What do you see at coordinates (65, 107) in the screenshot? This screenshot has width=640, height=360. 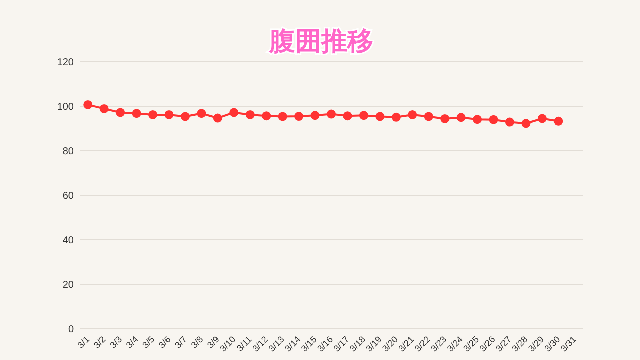 I see `y-tick-label: 100` at bounding box center [65, 107].